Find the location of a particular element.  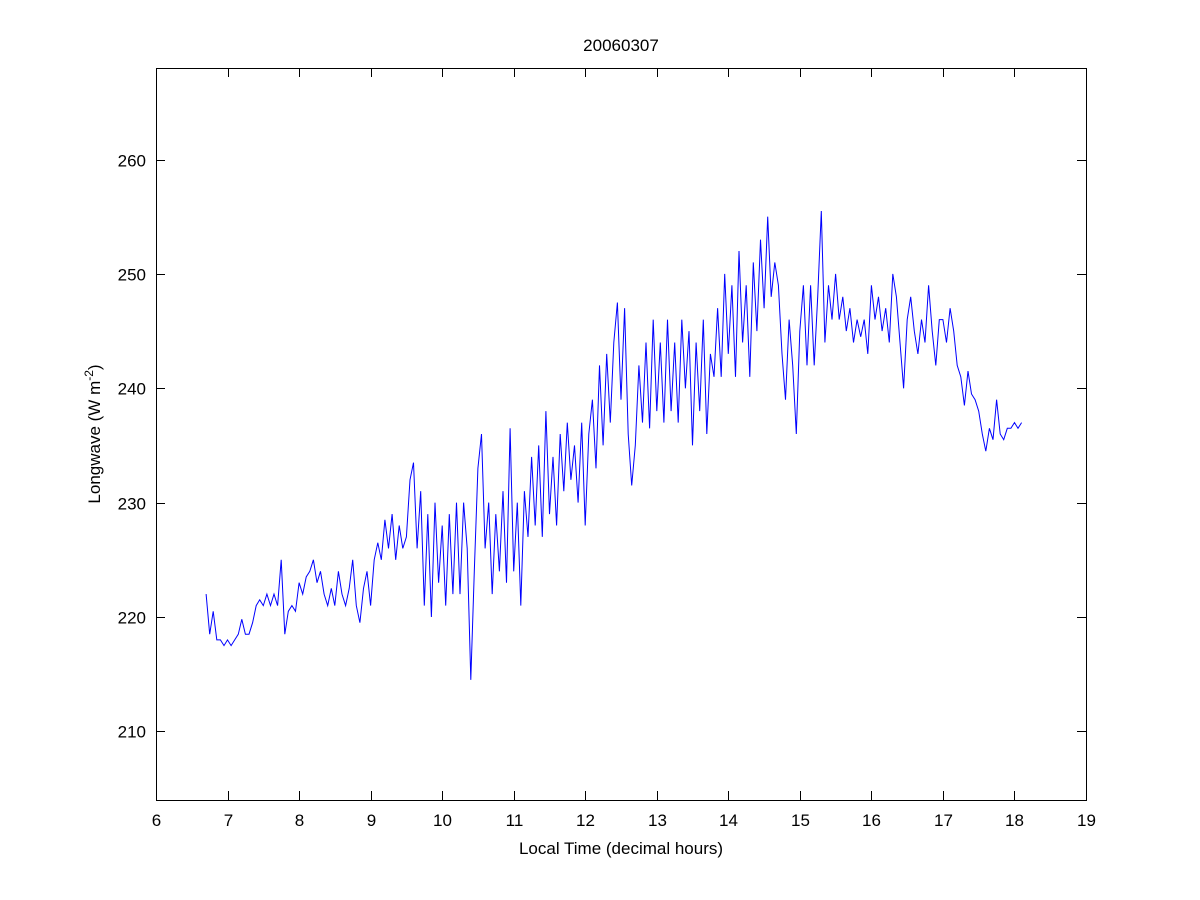

y-axis-label-main: Longwave (W m is located at coordinates (94, 442).